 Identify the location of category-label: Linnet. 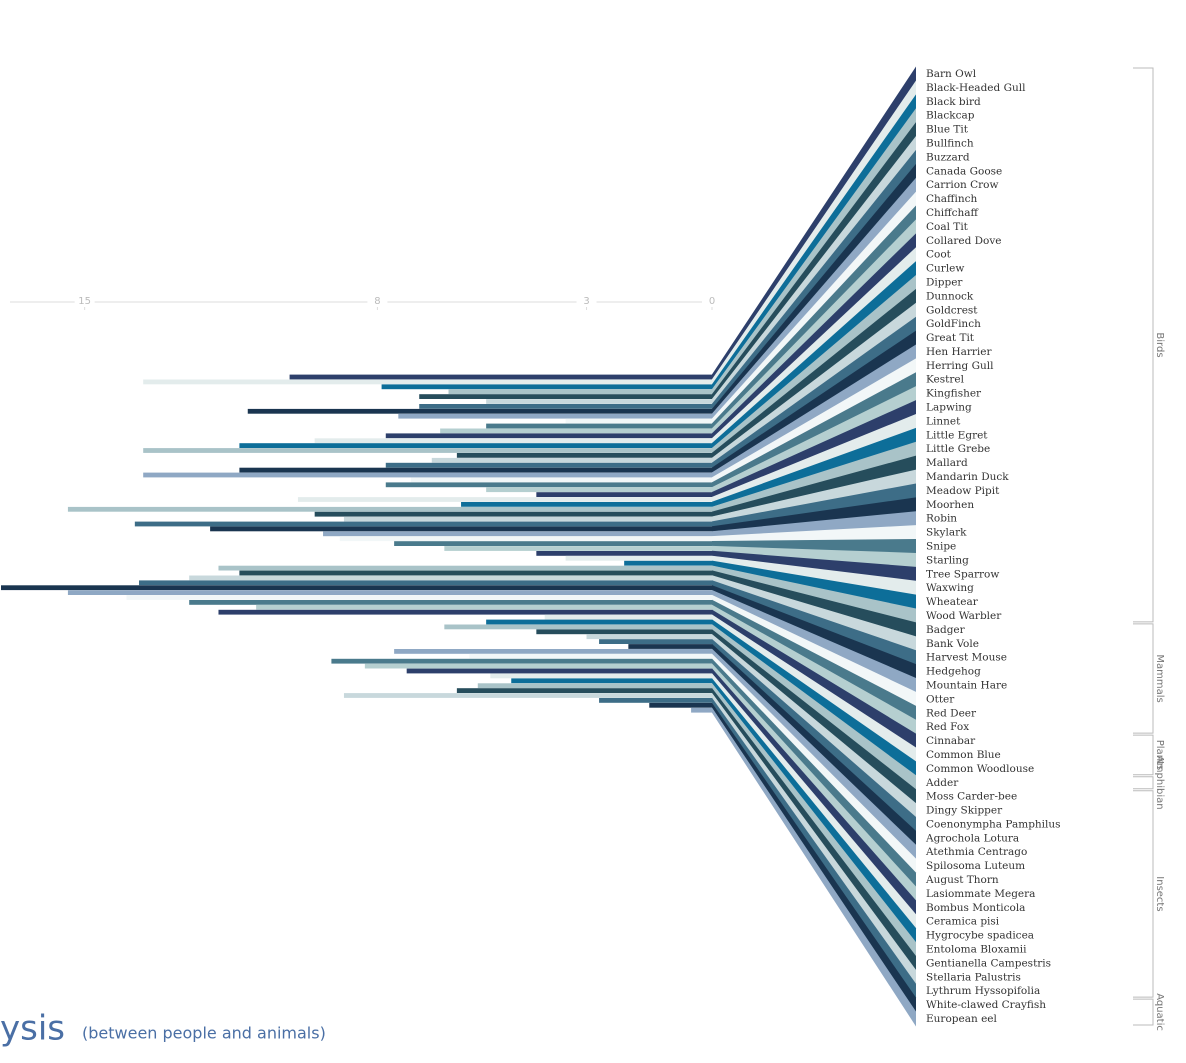
(943, 421).